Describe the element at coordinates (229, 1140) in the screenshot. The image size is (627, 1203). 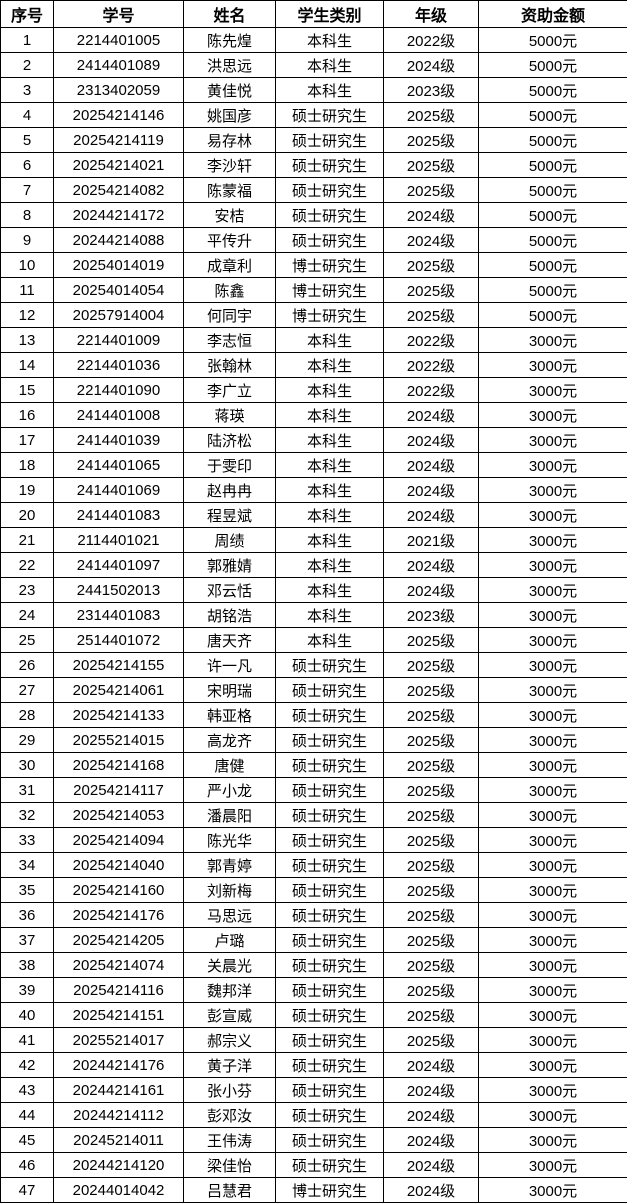
I see `cell-name: 王伟涛` at that location.